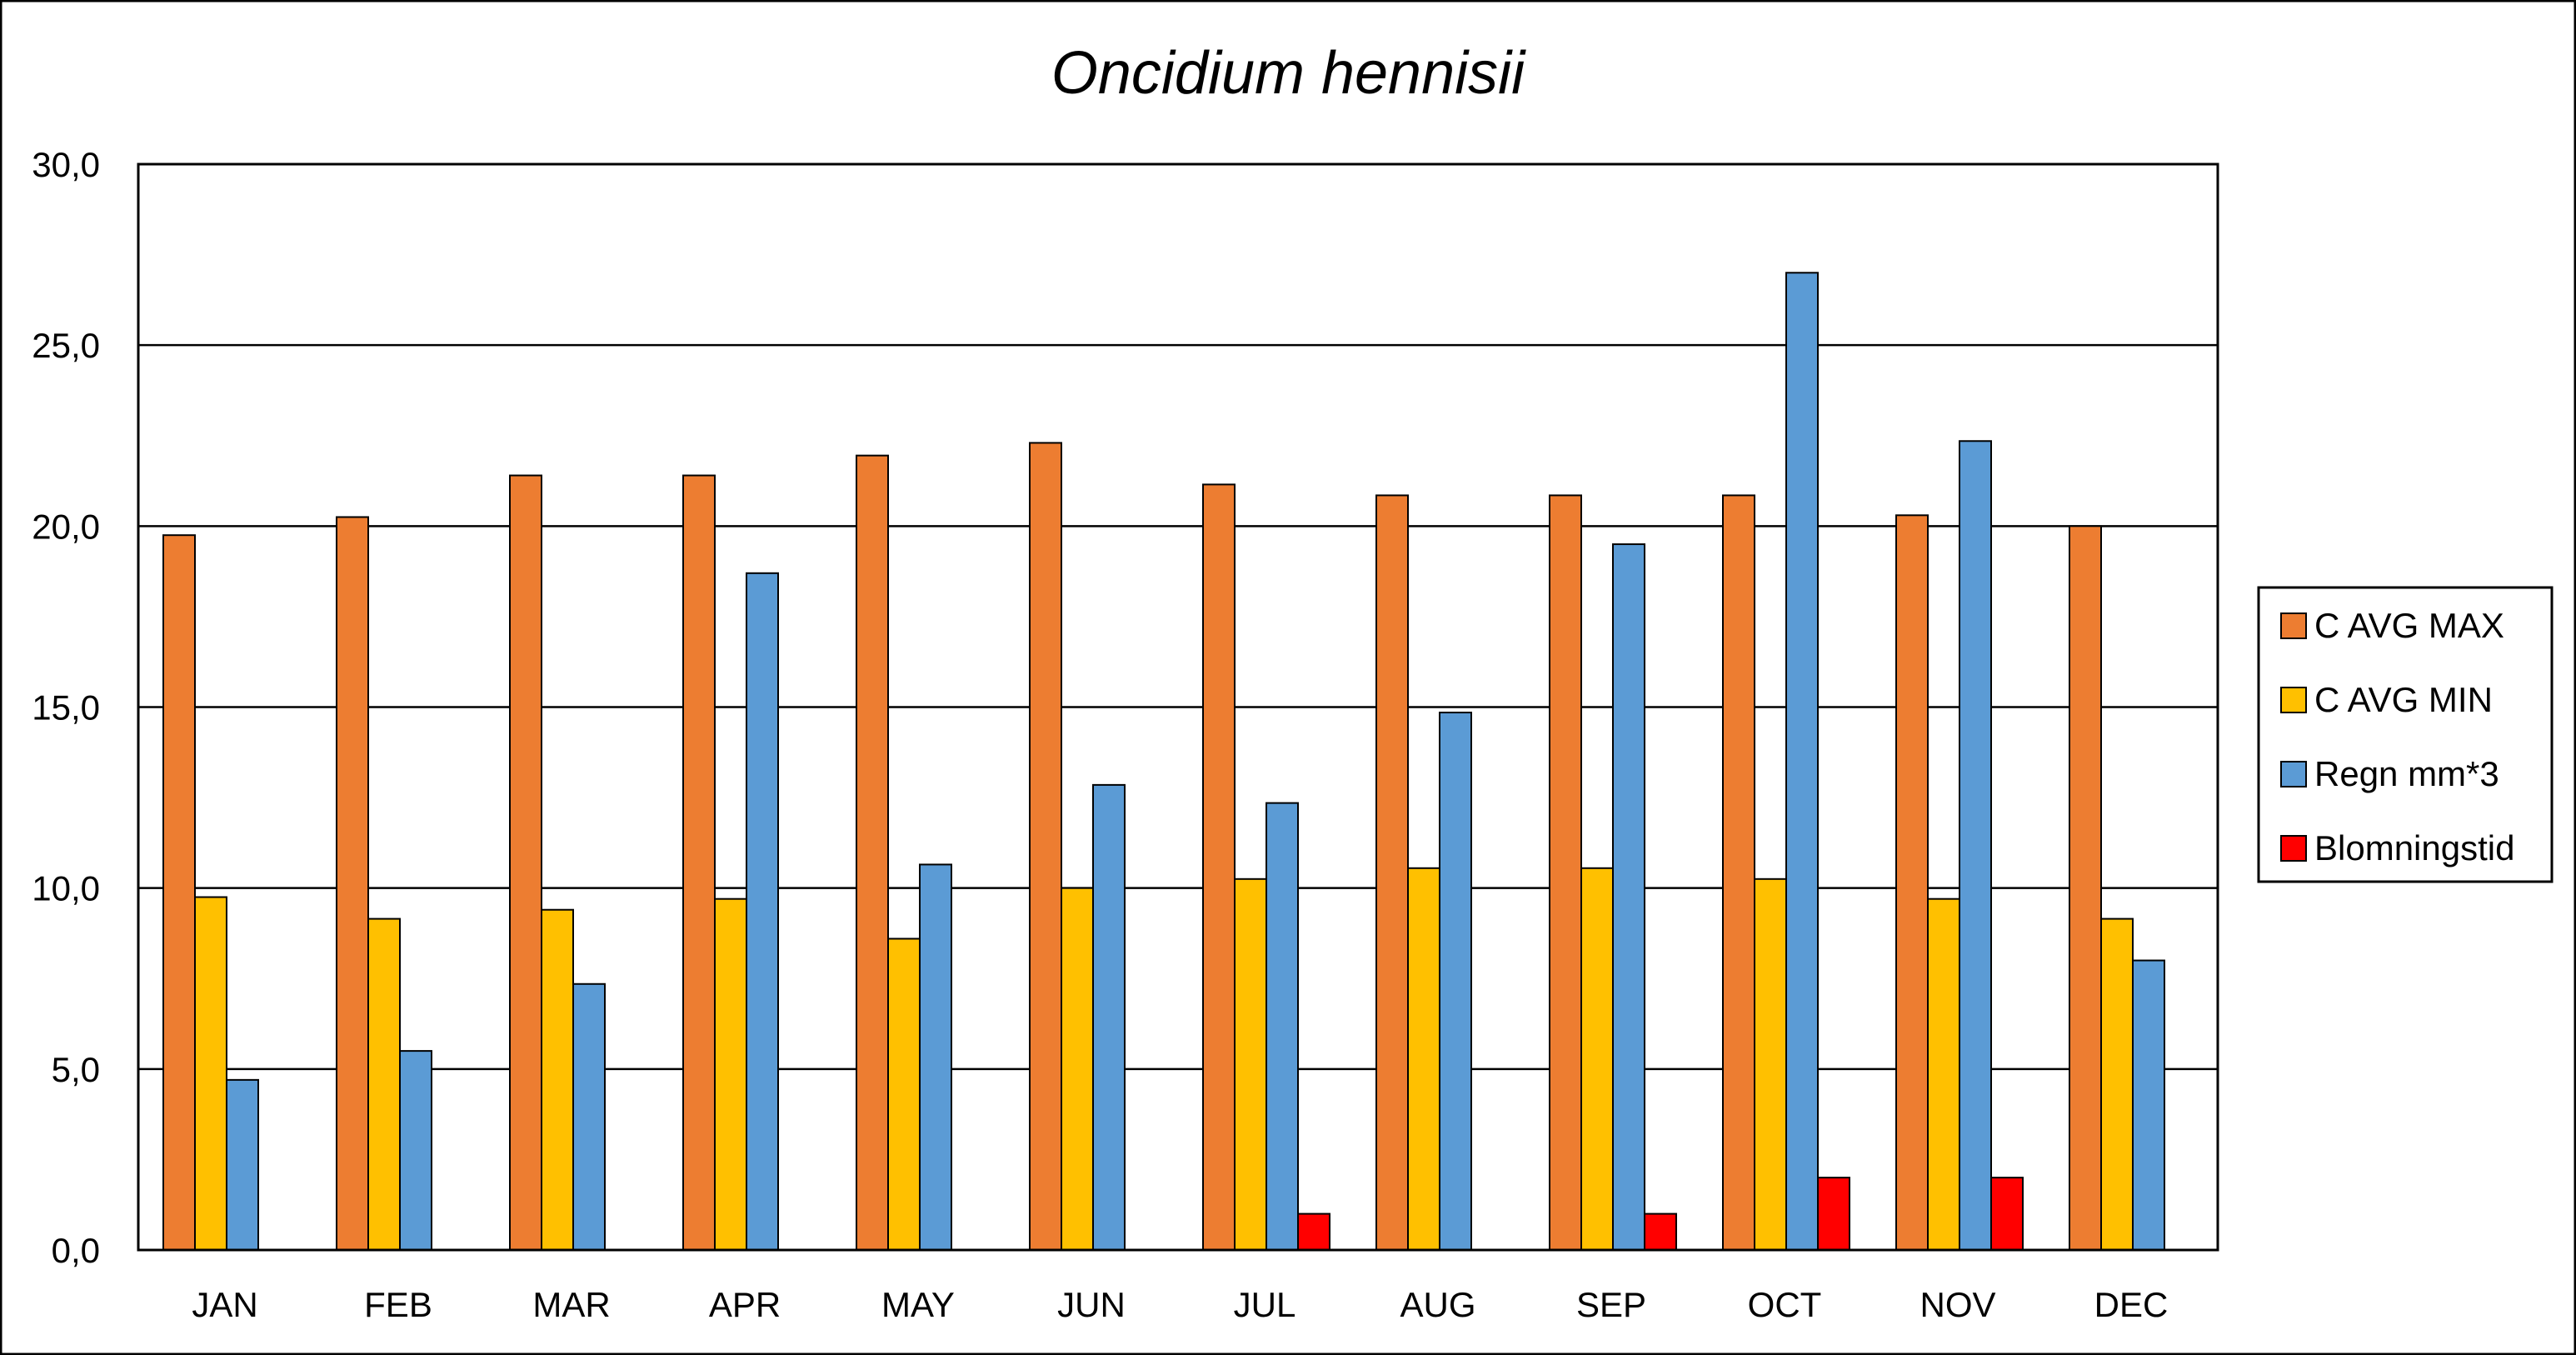 This screenshot has width=2576, height=1355. Describe the element at coordinates (66, 526) in the screenshot. I see `y-tick-label: 20,0` at that location.